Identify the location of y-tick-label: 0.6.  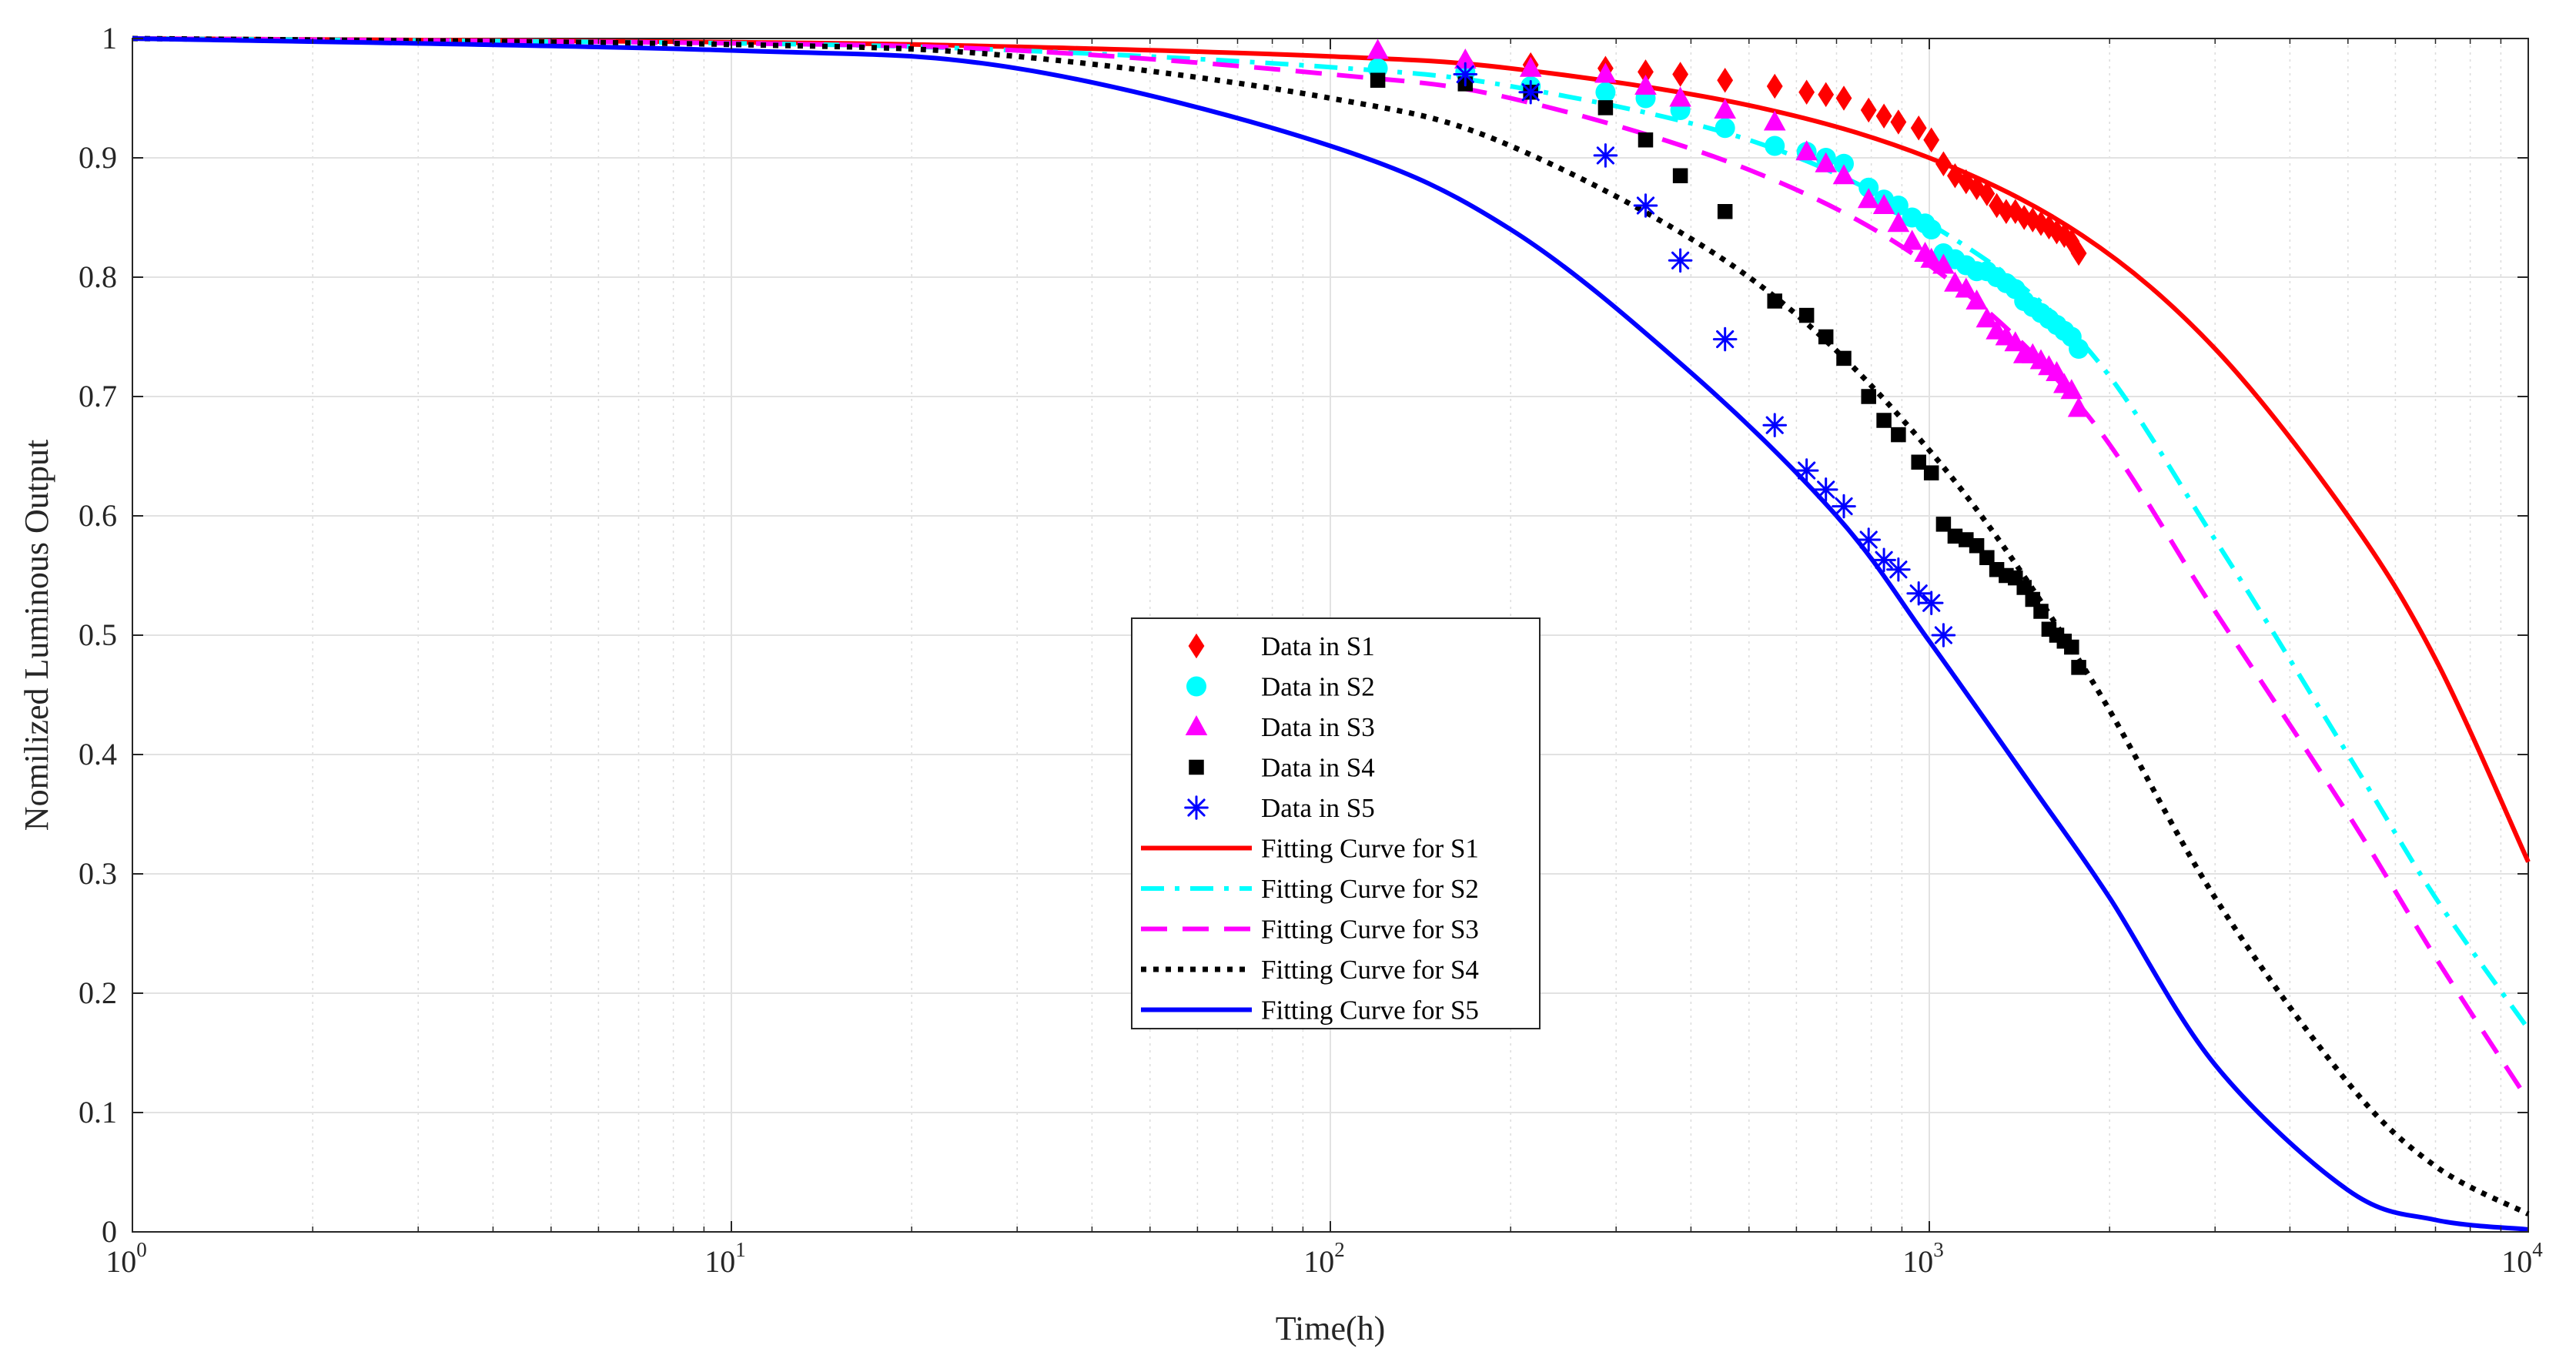
(98, 516).